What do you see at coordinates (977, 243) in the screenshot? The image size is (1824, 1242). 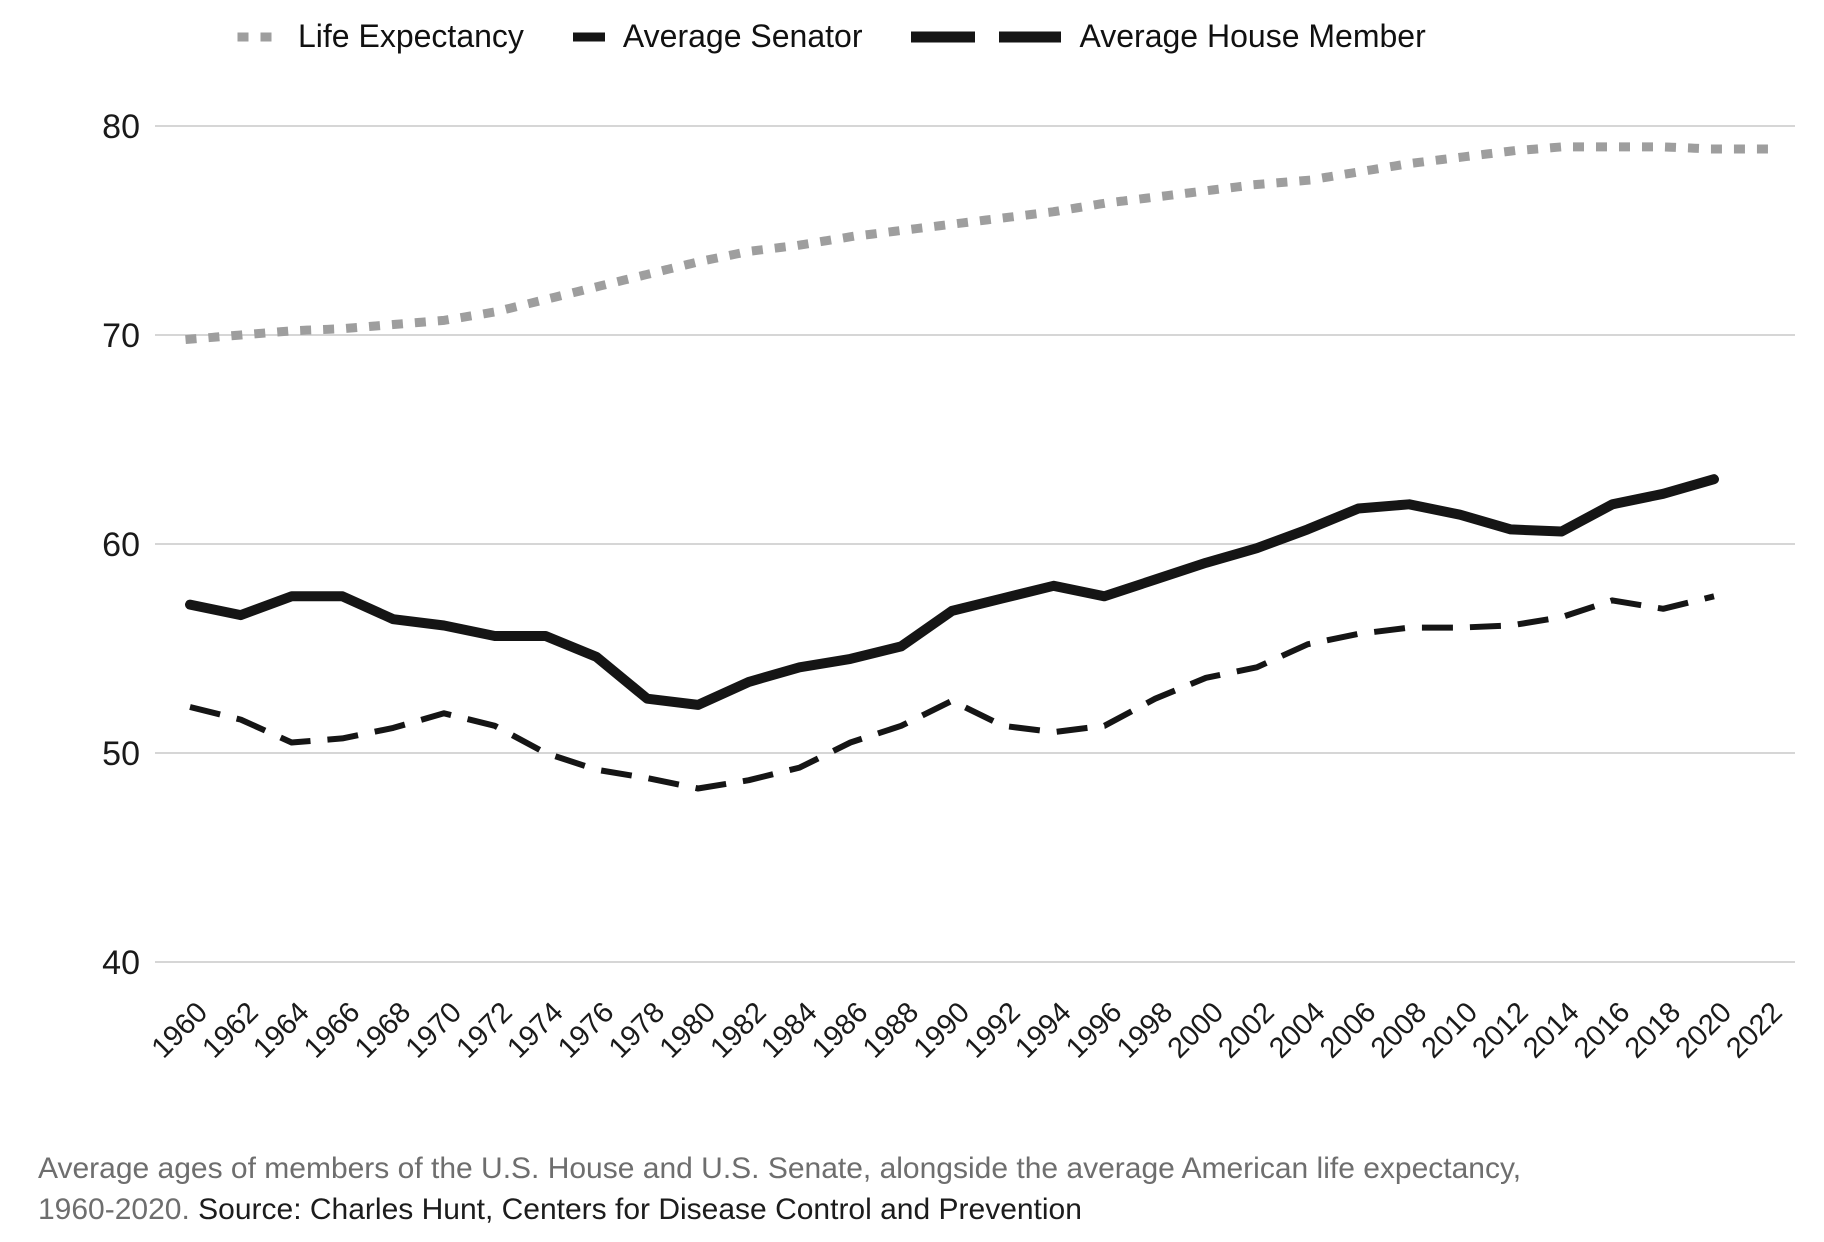 I see `life-expectancy-line` at bounding box center [977, 243].